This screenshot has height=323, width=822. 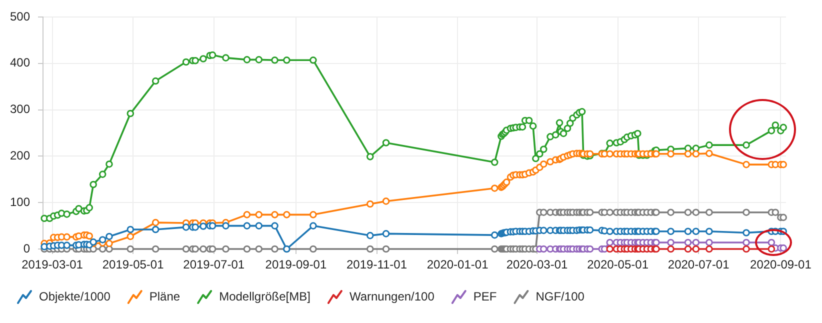 I want to click on y-tick-label: 0, so click(x=26, y=248).